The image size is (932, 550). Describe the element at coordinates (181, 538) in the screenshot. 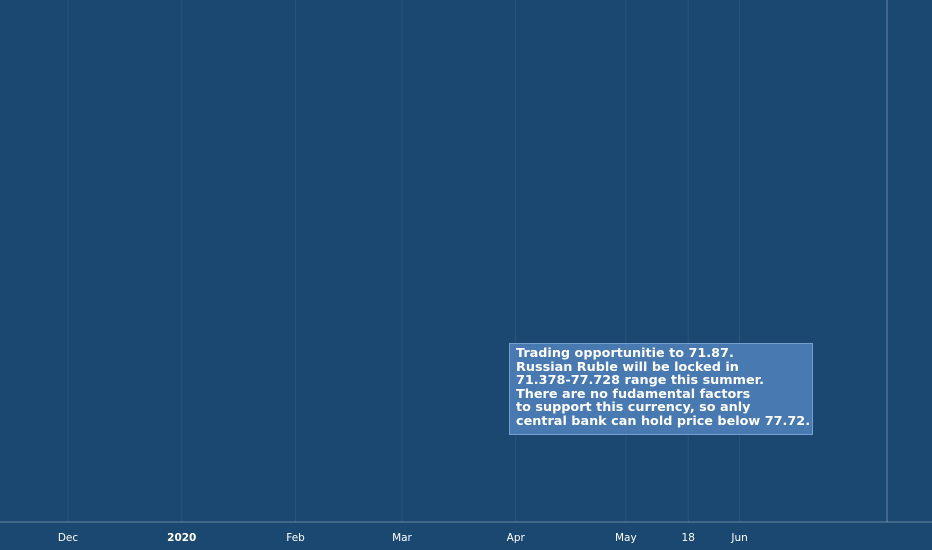

I see `x-tick-label: 2020` at that location.